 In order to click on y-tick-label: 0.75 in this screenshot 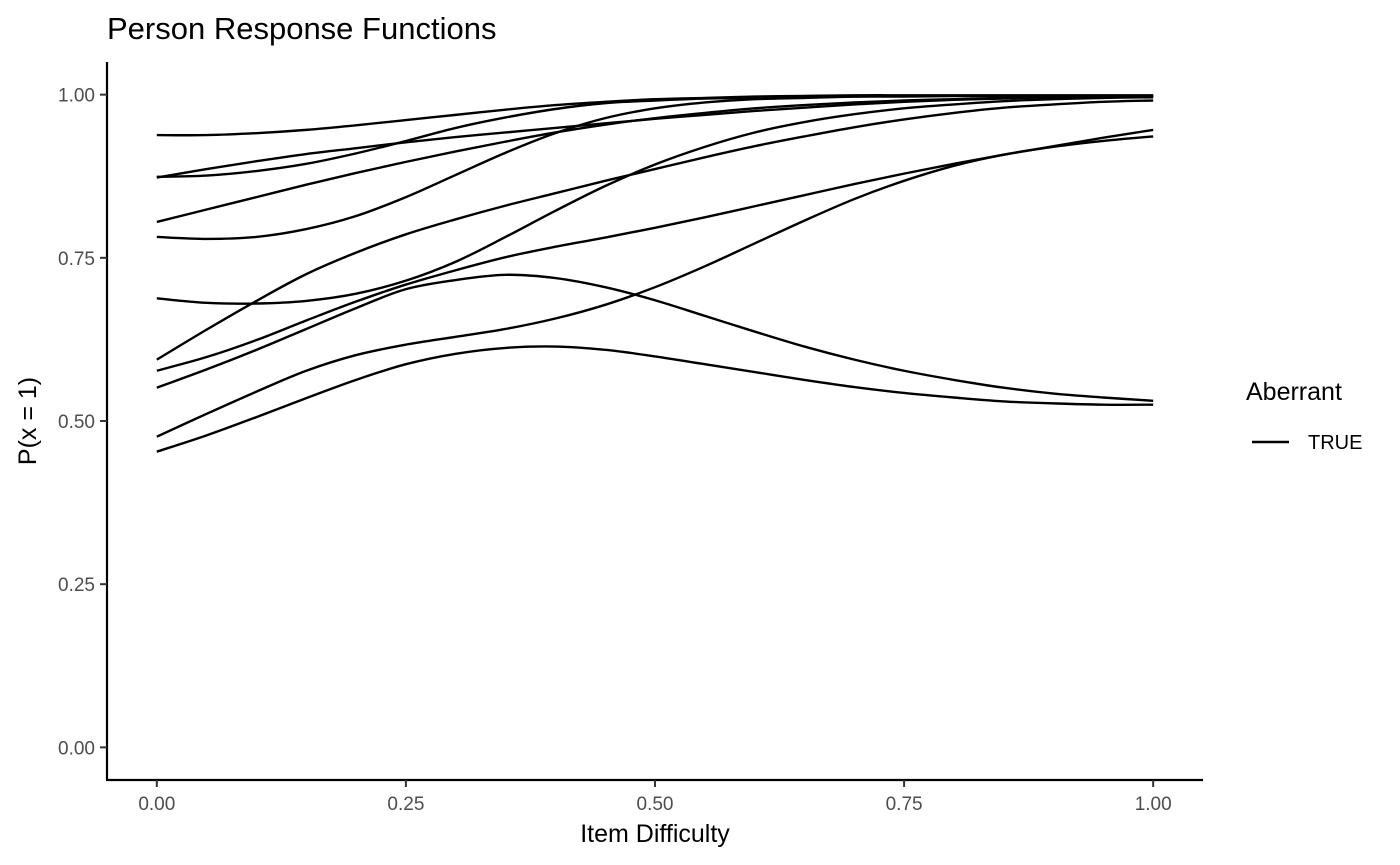, I will do `click(76, 259)`.